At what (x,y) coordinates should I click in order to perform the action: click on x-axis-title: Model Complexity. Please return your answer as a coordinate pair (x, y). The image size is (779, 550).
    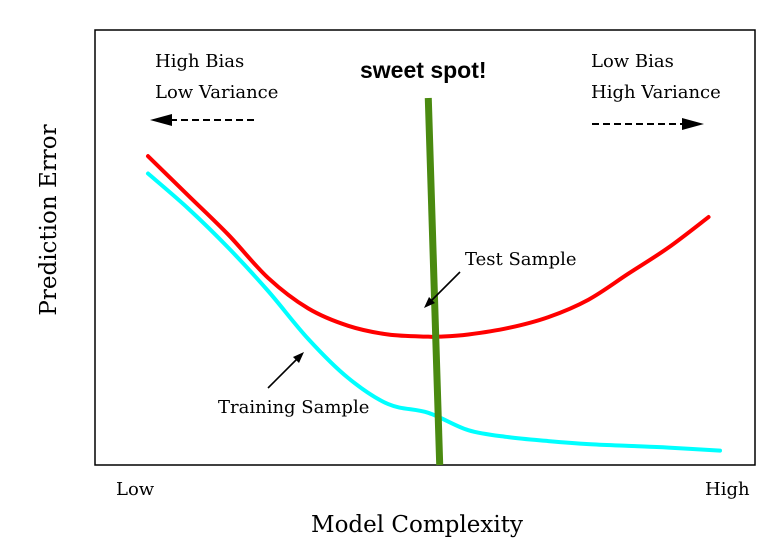
    Looking at the image, I should click on (417, 525).